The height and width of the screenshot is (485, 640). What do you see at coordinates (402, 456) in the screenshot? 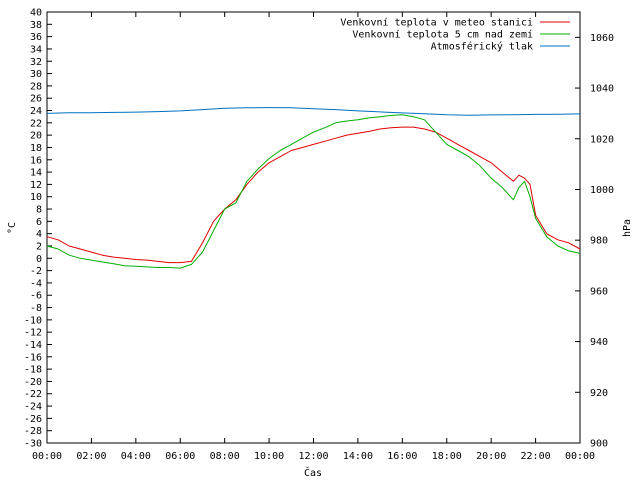
I see `x-tick-label: 16:00` at bounding box center [402, 456].